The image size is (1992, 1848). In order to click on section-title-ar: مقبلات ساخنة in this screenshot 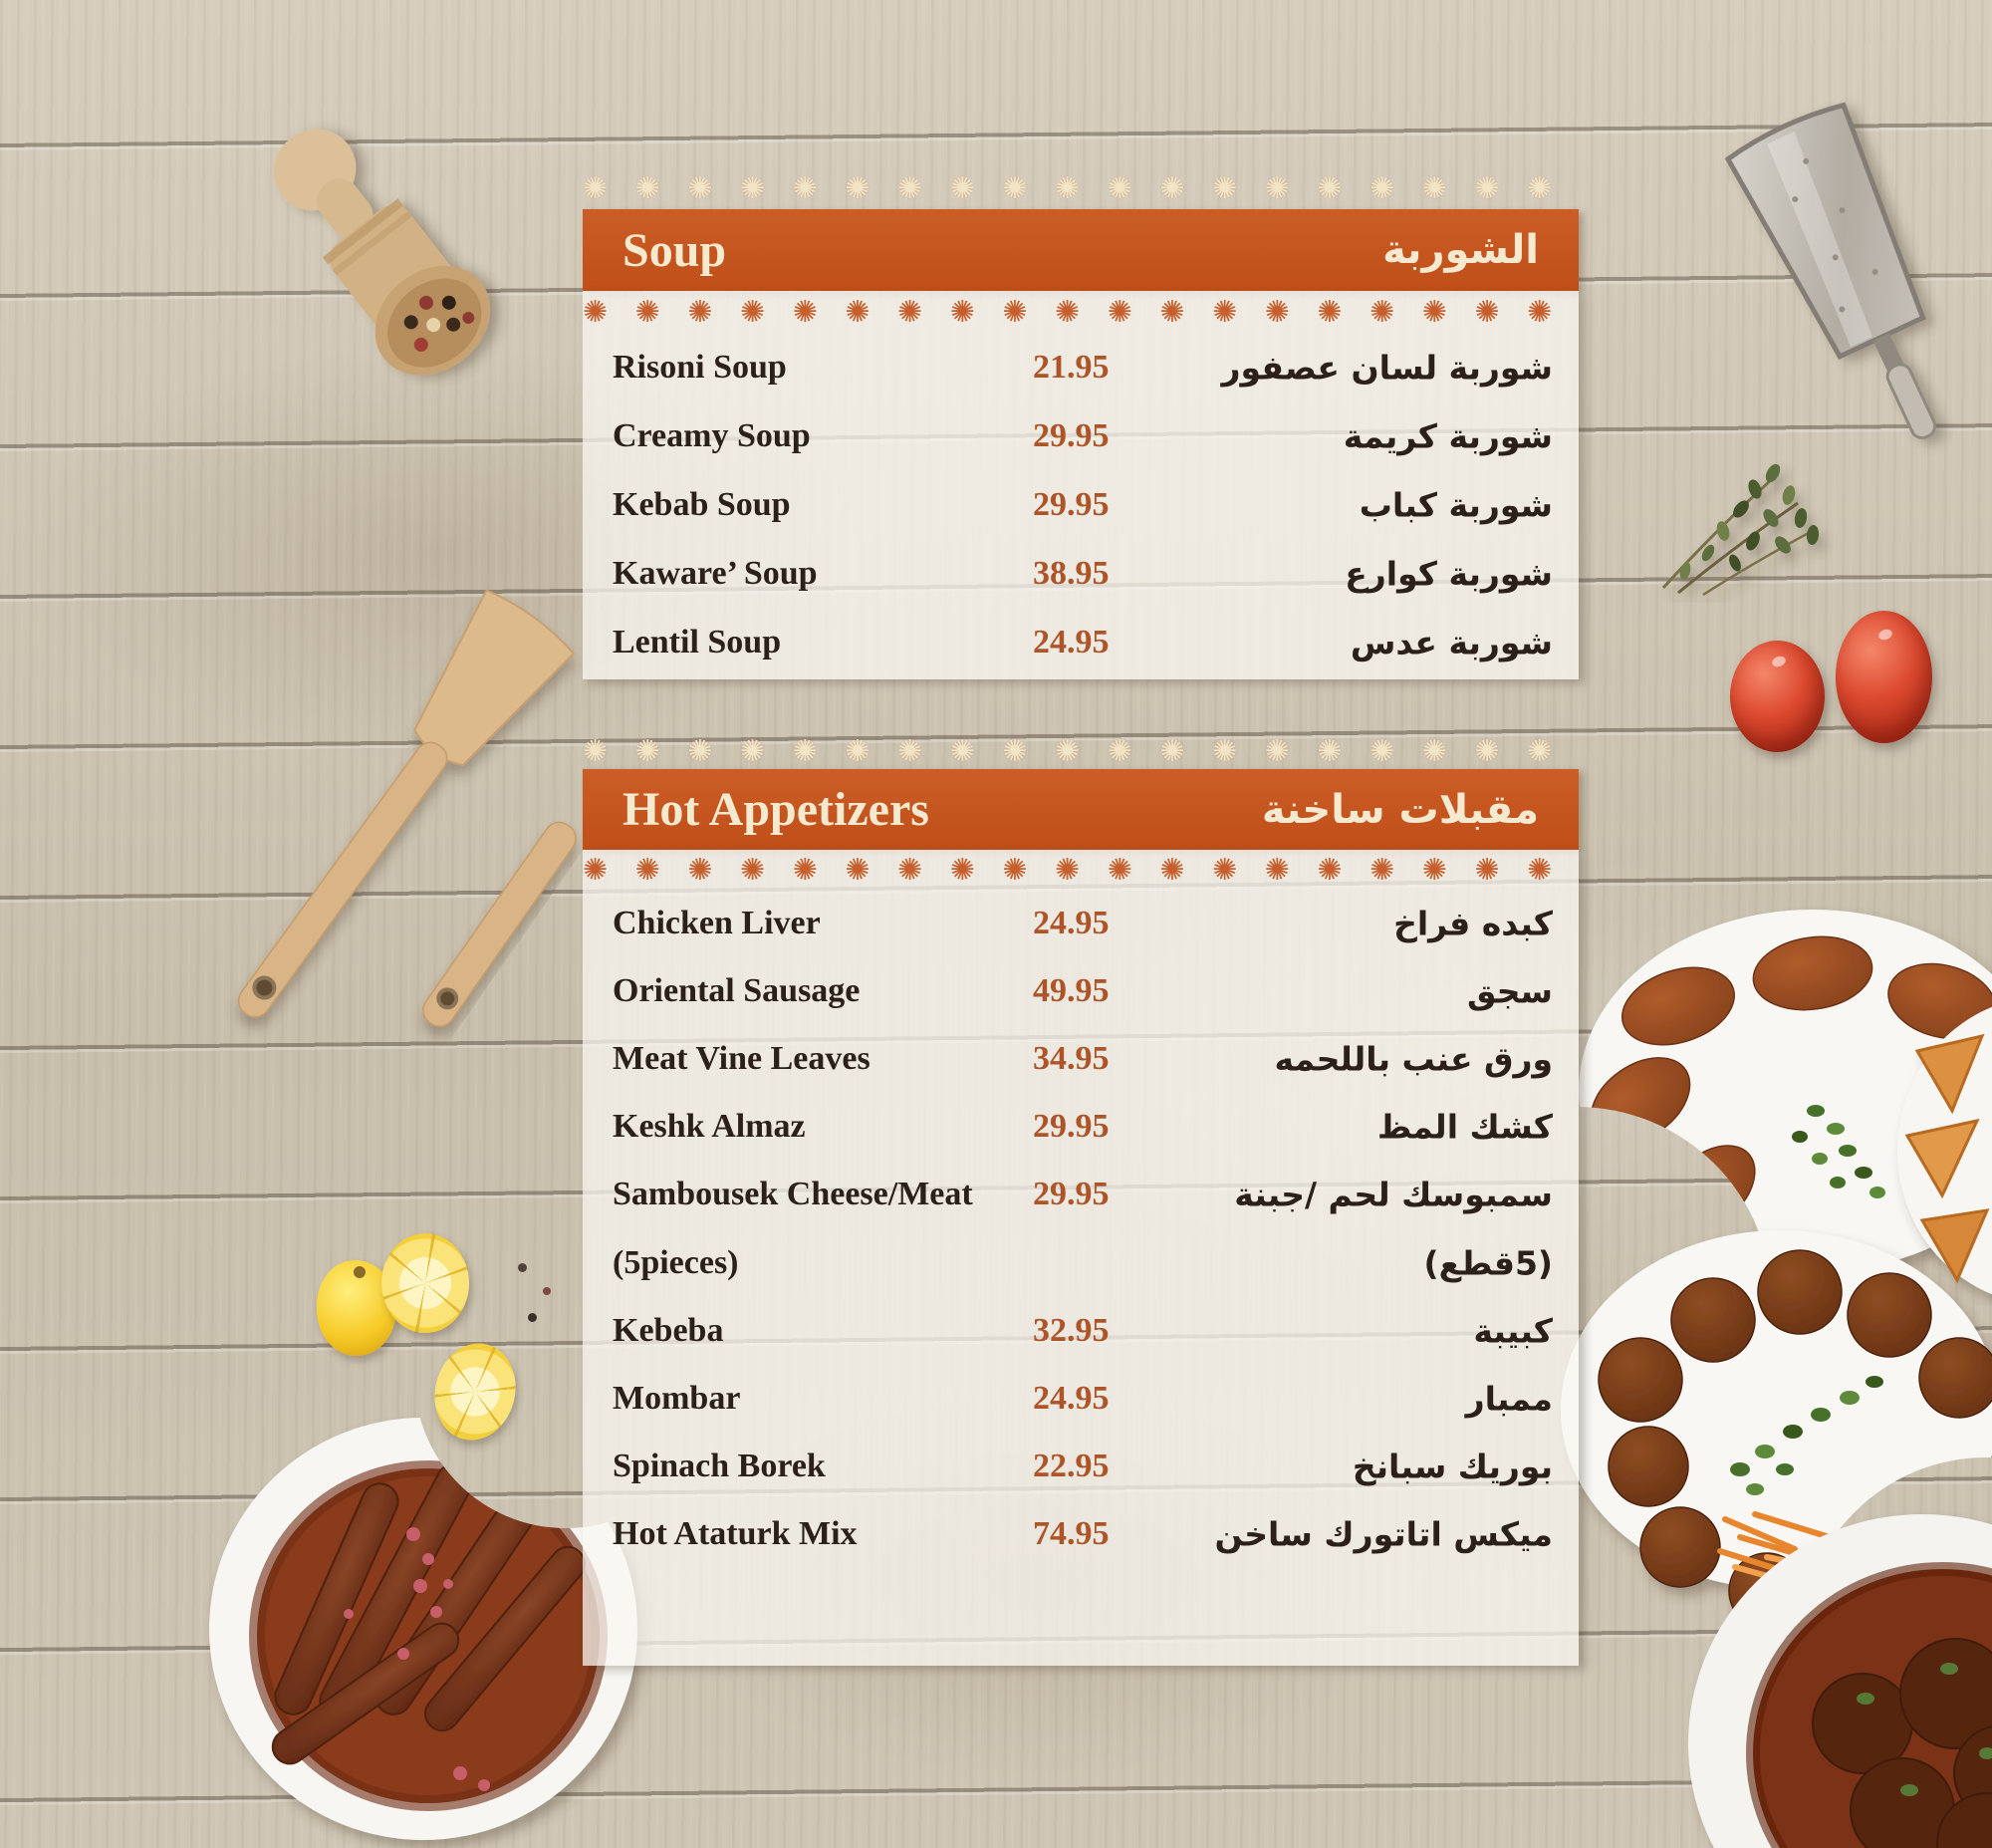, I will do `click(1400, 810)`.